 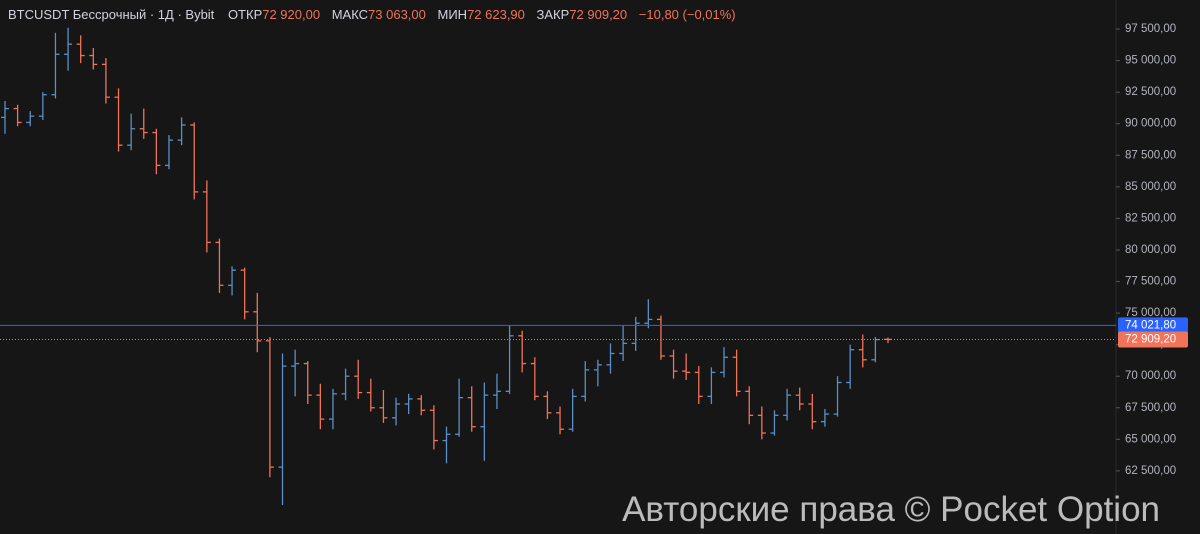 I want to click on low-value: 72 623,90, so click(x=496, y=14).